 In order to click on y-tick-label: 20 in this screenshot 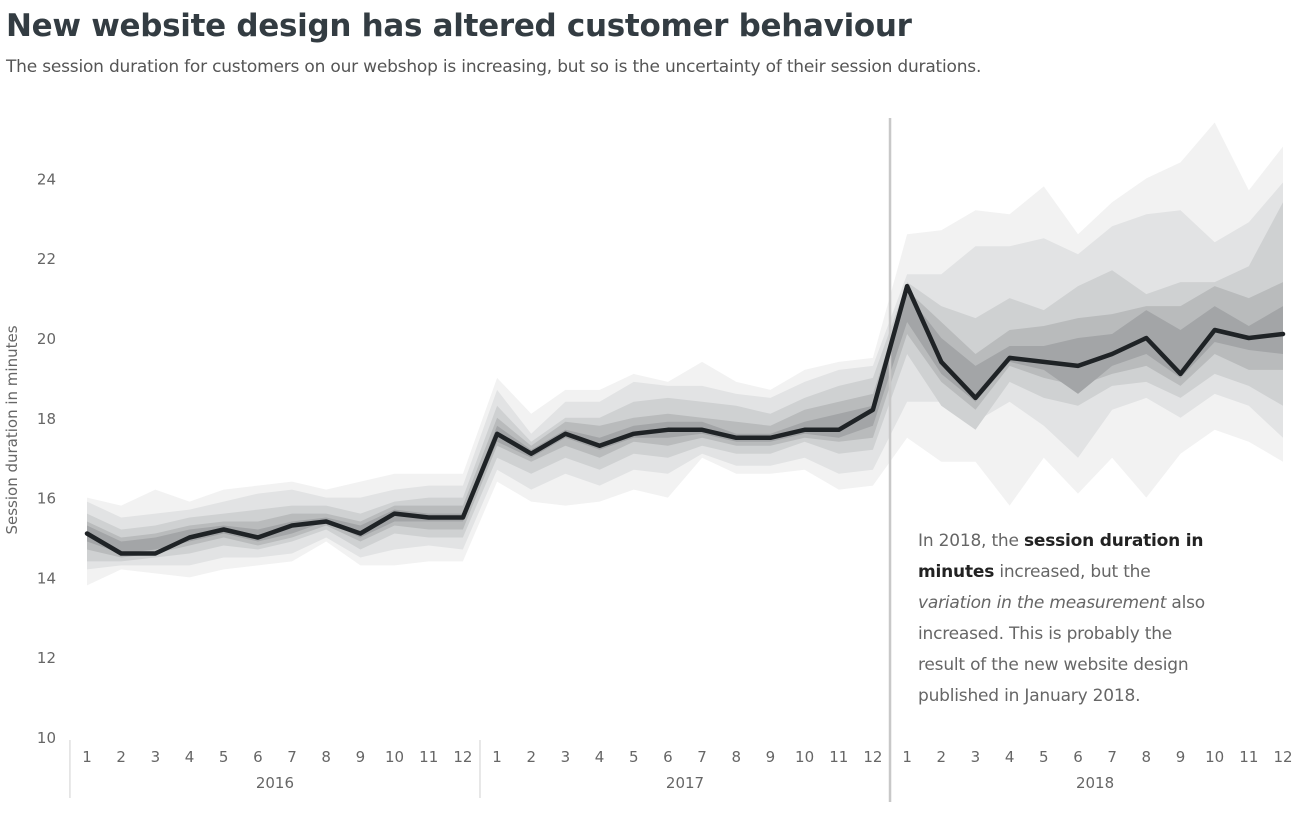, I will do `click(46, 339)`.